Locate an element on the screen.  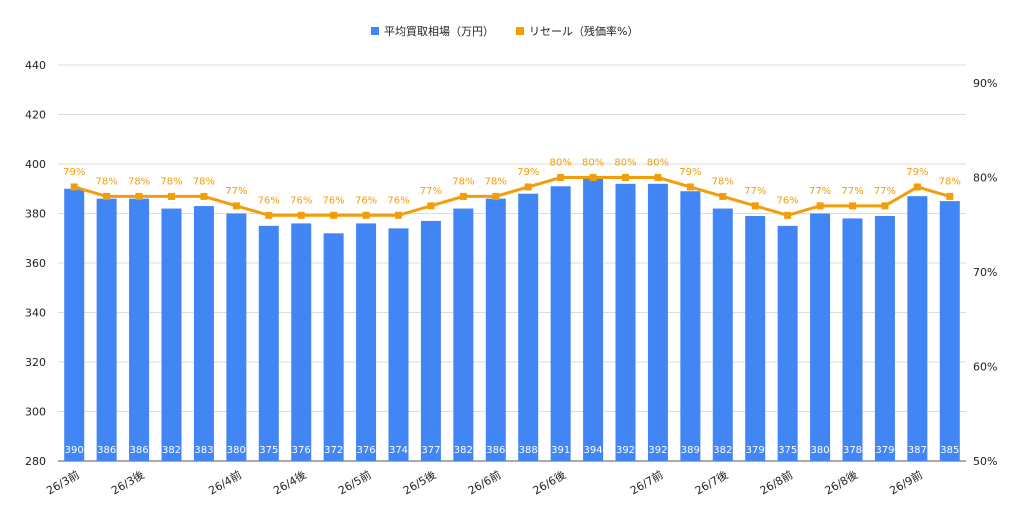
bar-value-label: 377 is located at coordinates (430, 450).